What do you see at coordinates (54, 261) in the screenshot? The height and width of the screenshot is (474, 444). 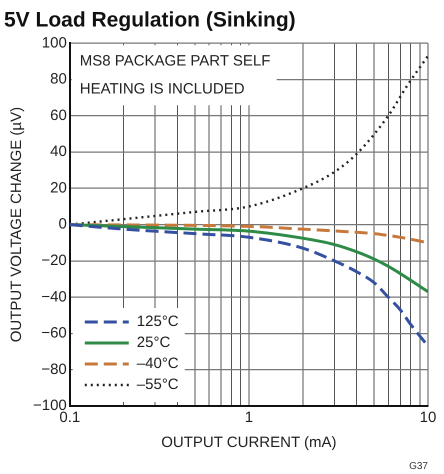 I see `y-tick-label: −20` at bounding box center [54, 261].